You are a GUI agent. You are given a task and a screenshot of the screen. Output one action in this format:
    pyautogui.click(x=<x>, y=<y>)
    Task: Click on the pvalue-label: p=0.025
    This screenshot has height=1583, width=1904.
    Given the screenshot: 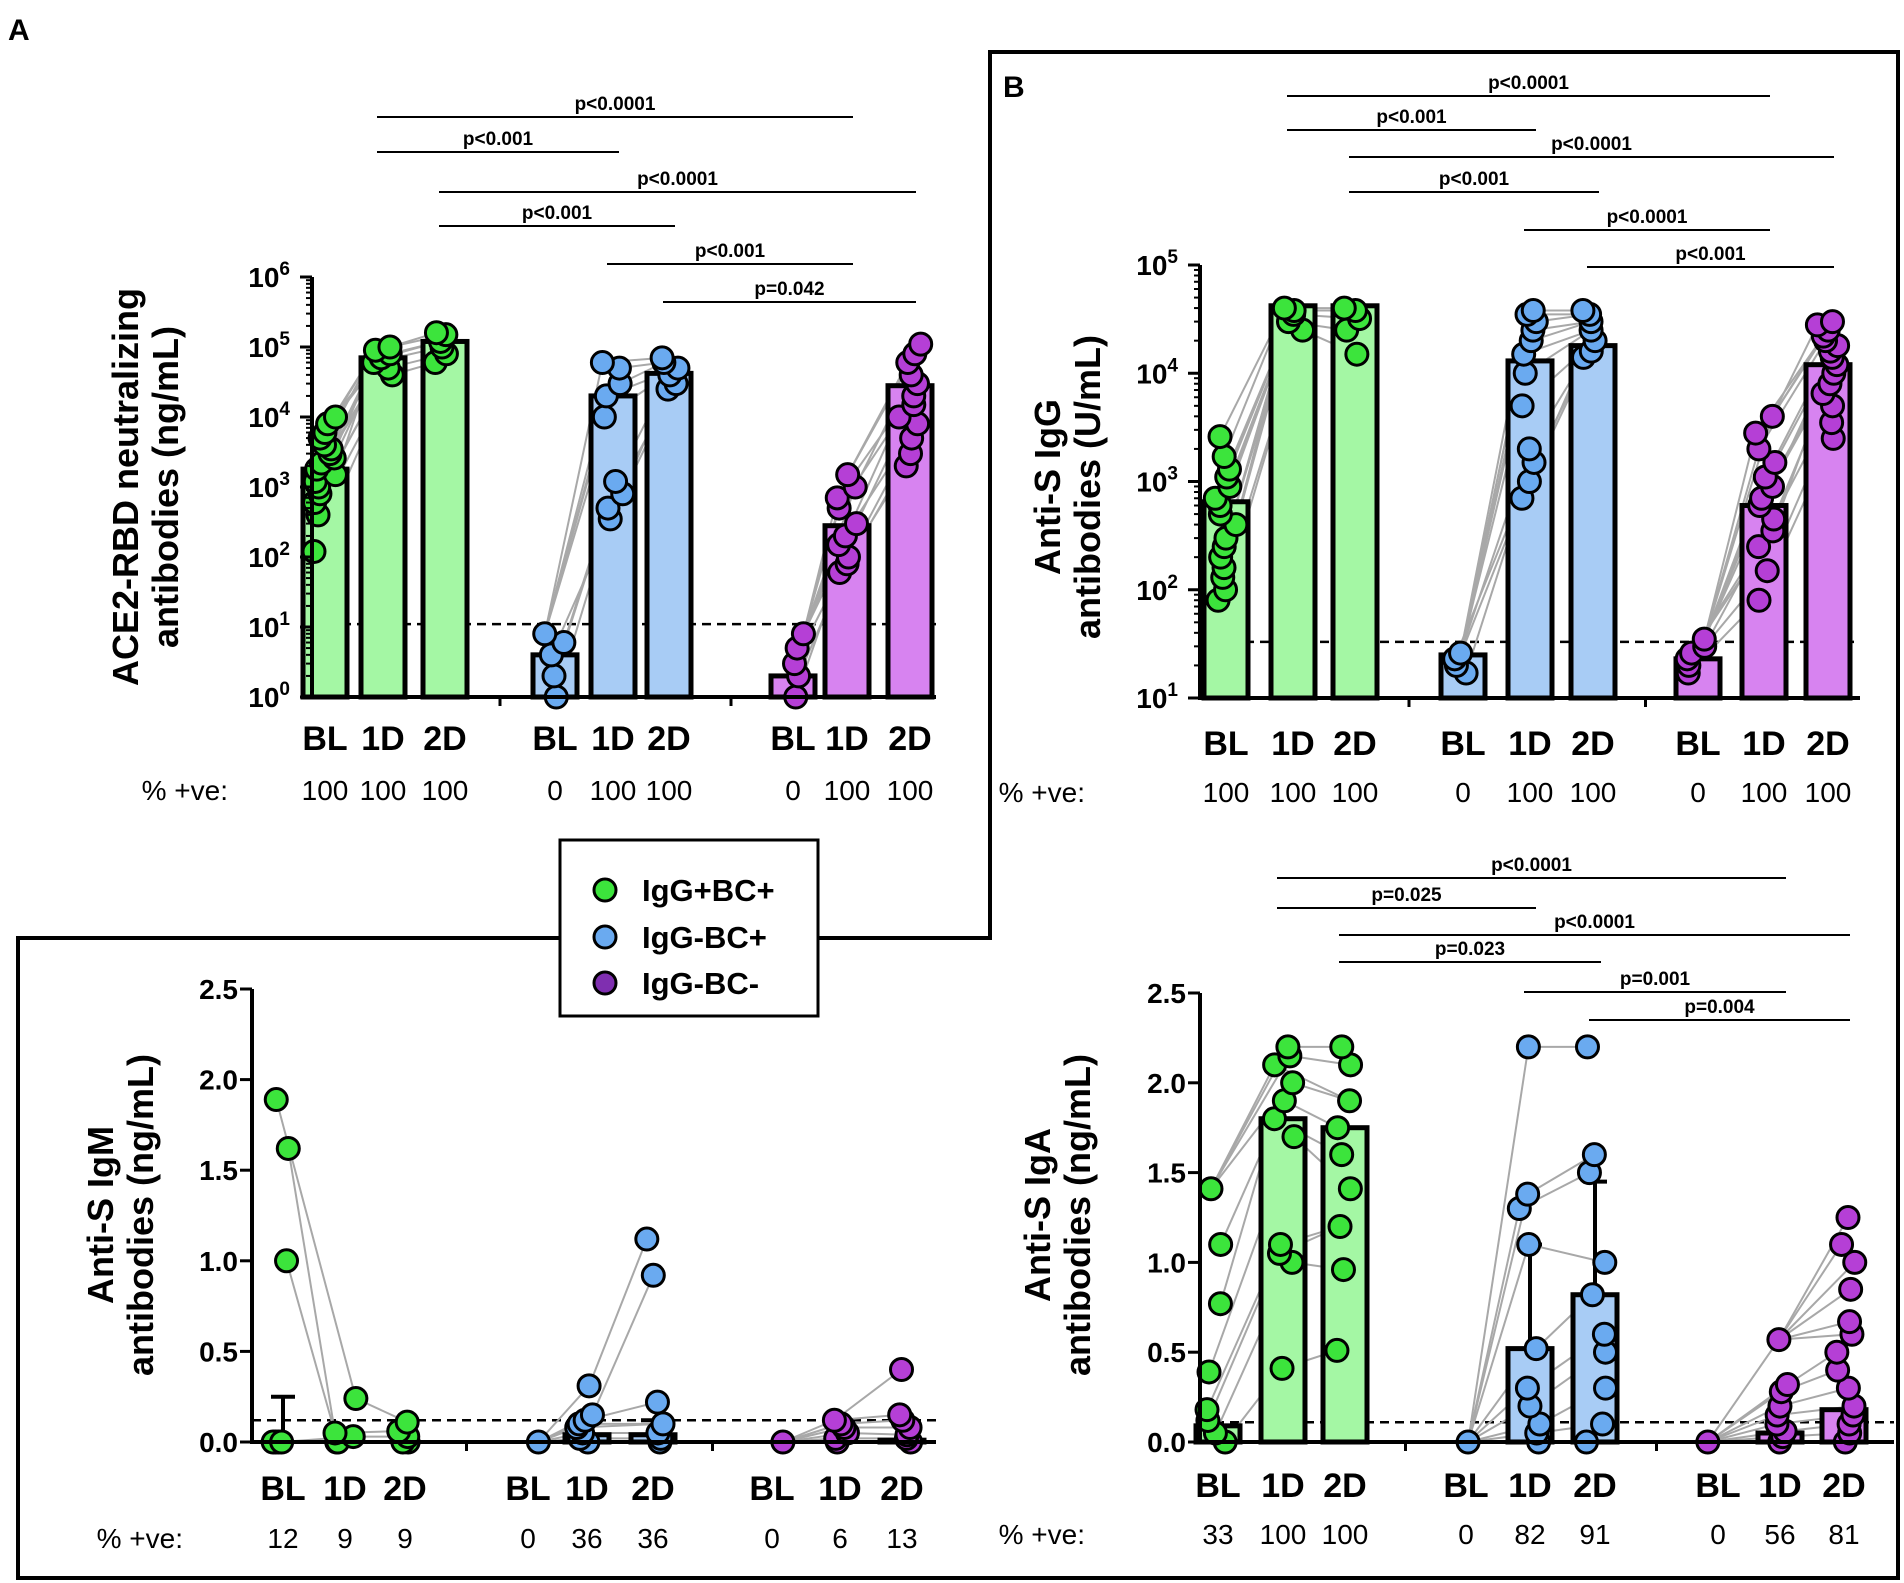 What is the action you would take?
    pyautogui.click(x=1406, y=895)
    